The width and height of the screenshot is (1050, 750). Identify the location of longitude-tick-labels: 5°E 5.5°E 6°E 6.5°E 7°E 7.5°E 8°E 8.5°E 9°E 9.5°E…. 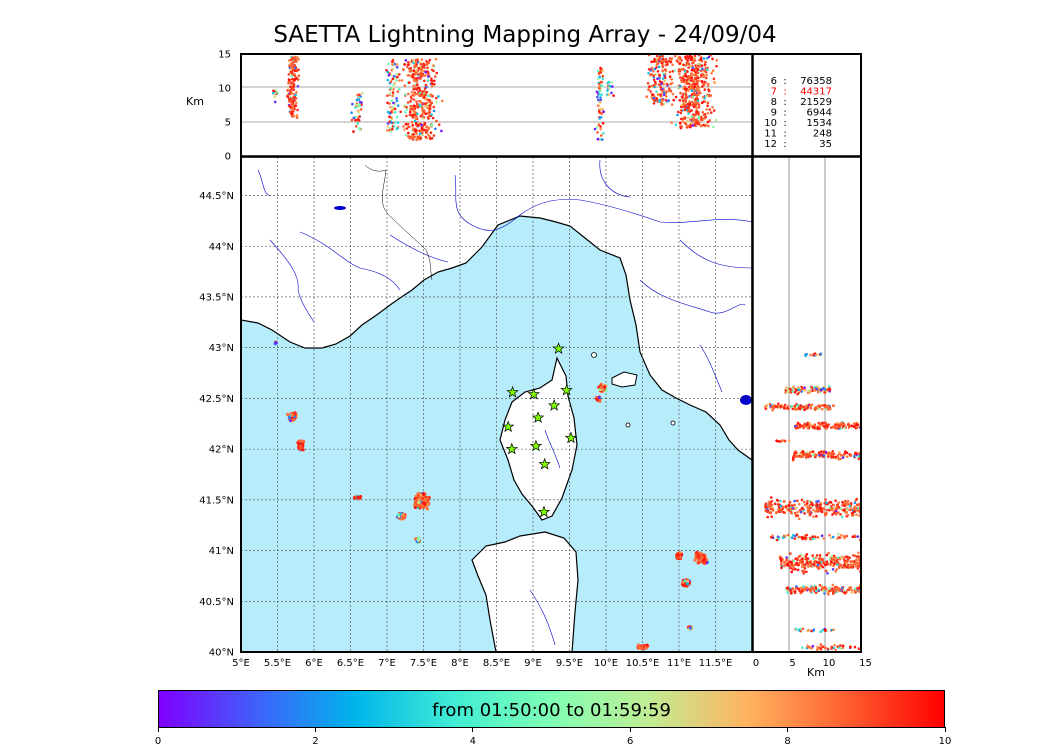
(482, 663).